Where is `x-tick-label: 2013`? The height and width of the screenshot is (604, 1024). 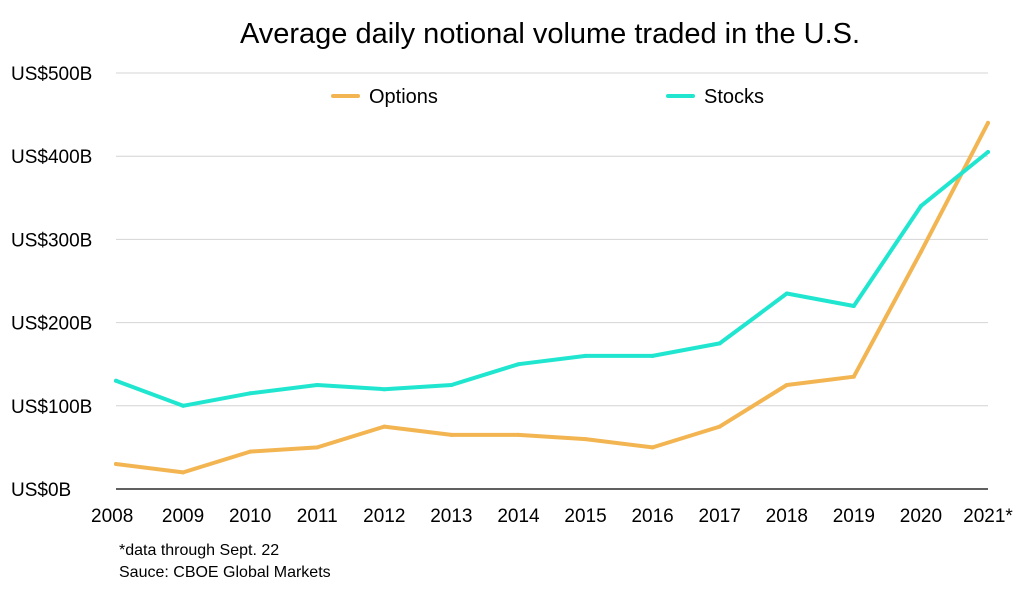
x-tick-label: 2013 is located at coordinates (451, 516).